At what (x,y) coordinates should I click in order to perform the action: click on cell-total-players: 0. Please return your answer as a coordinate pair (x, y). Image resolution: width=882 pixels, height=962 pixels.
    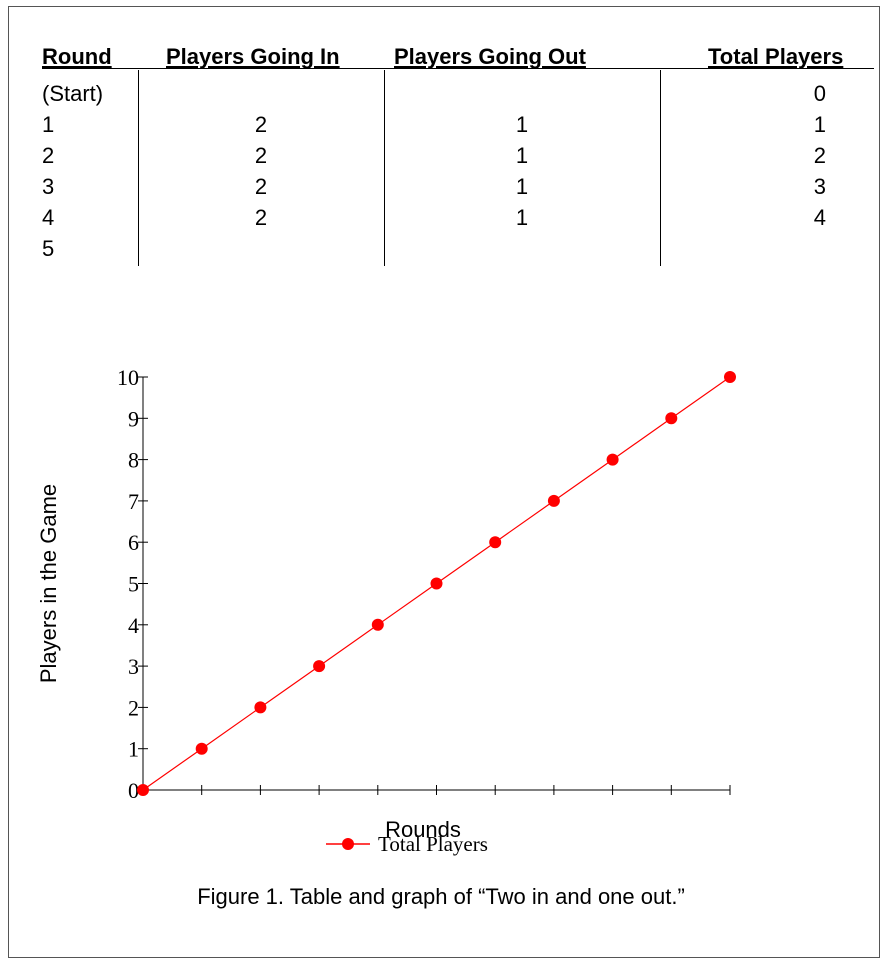
    Looking at the image, I should click on (819, 93).